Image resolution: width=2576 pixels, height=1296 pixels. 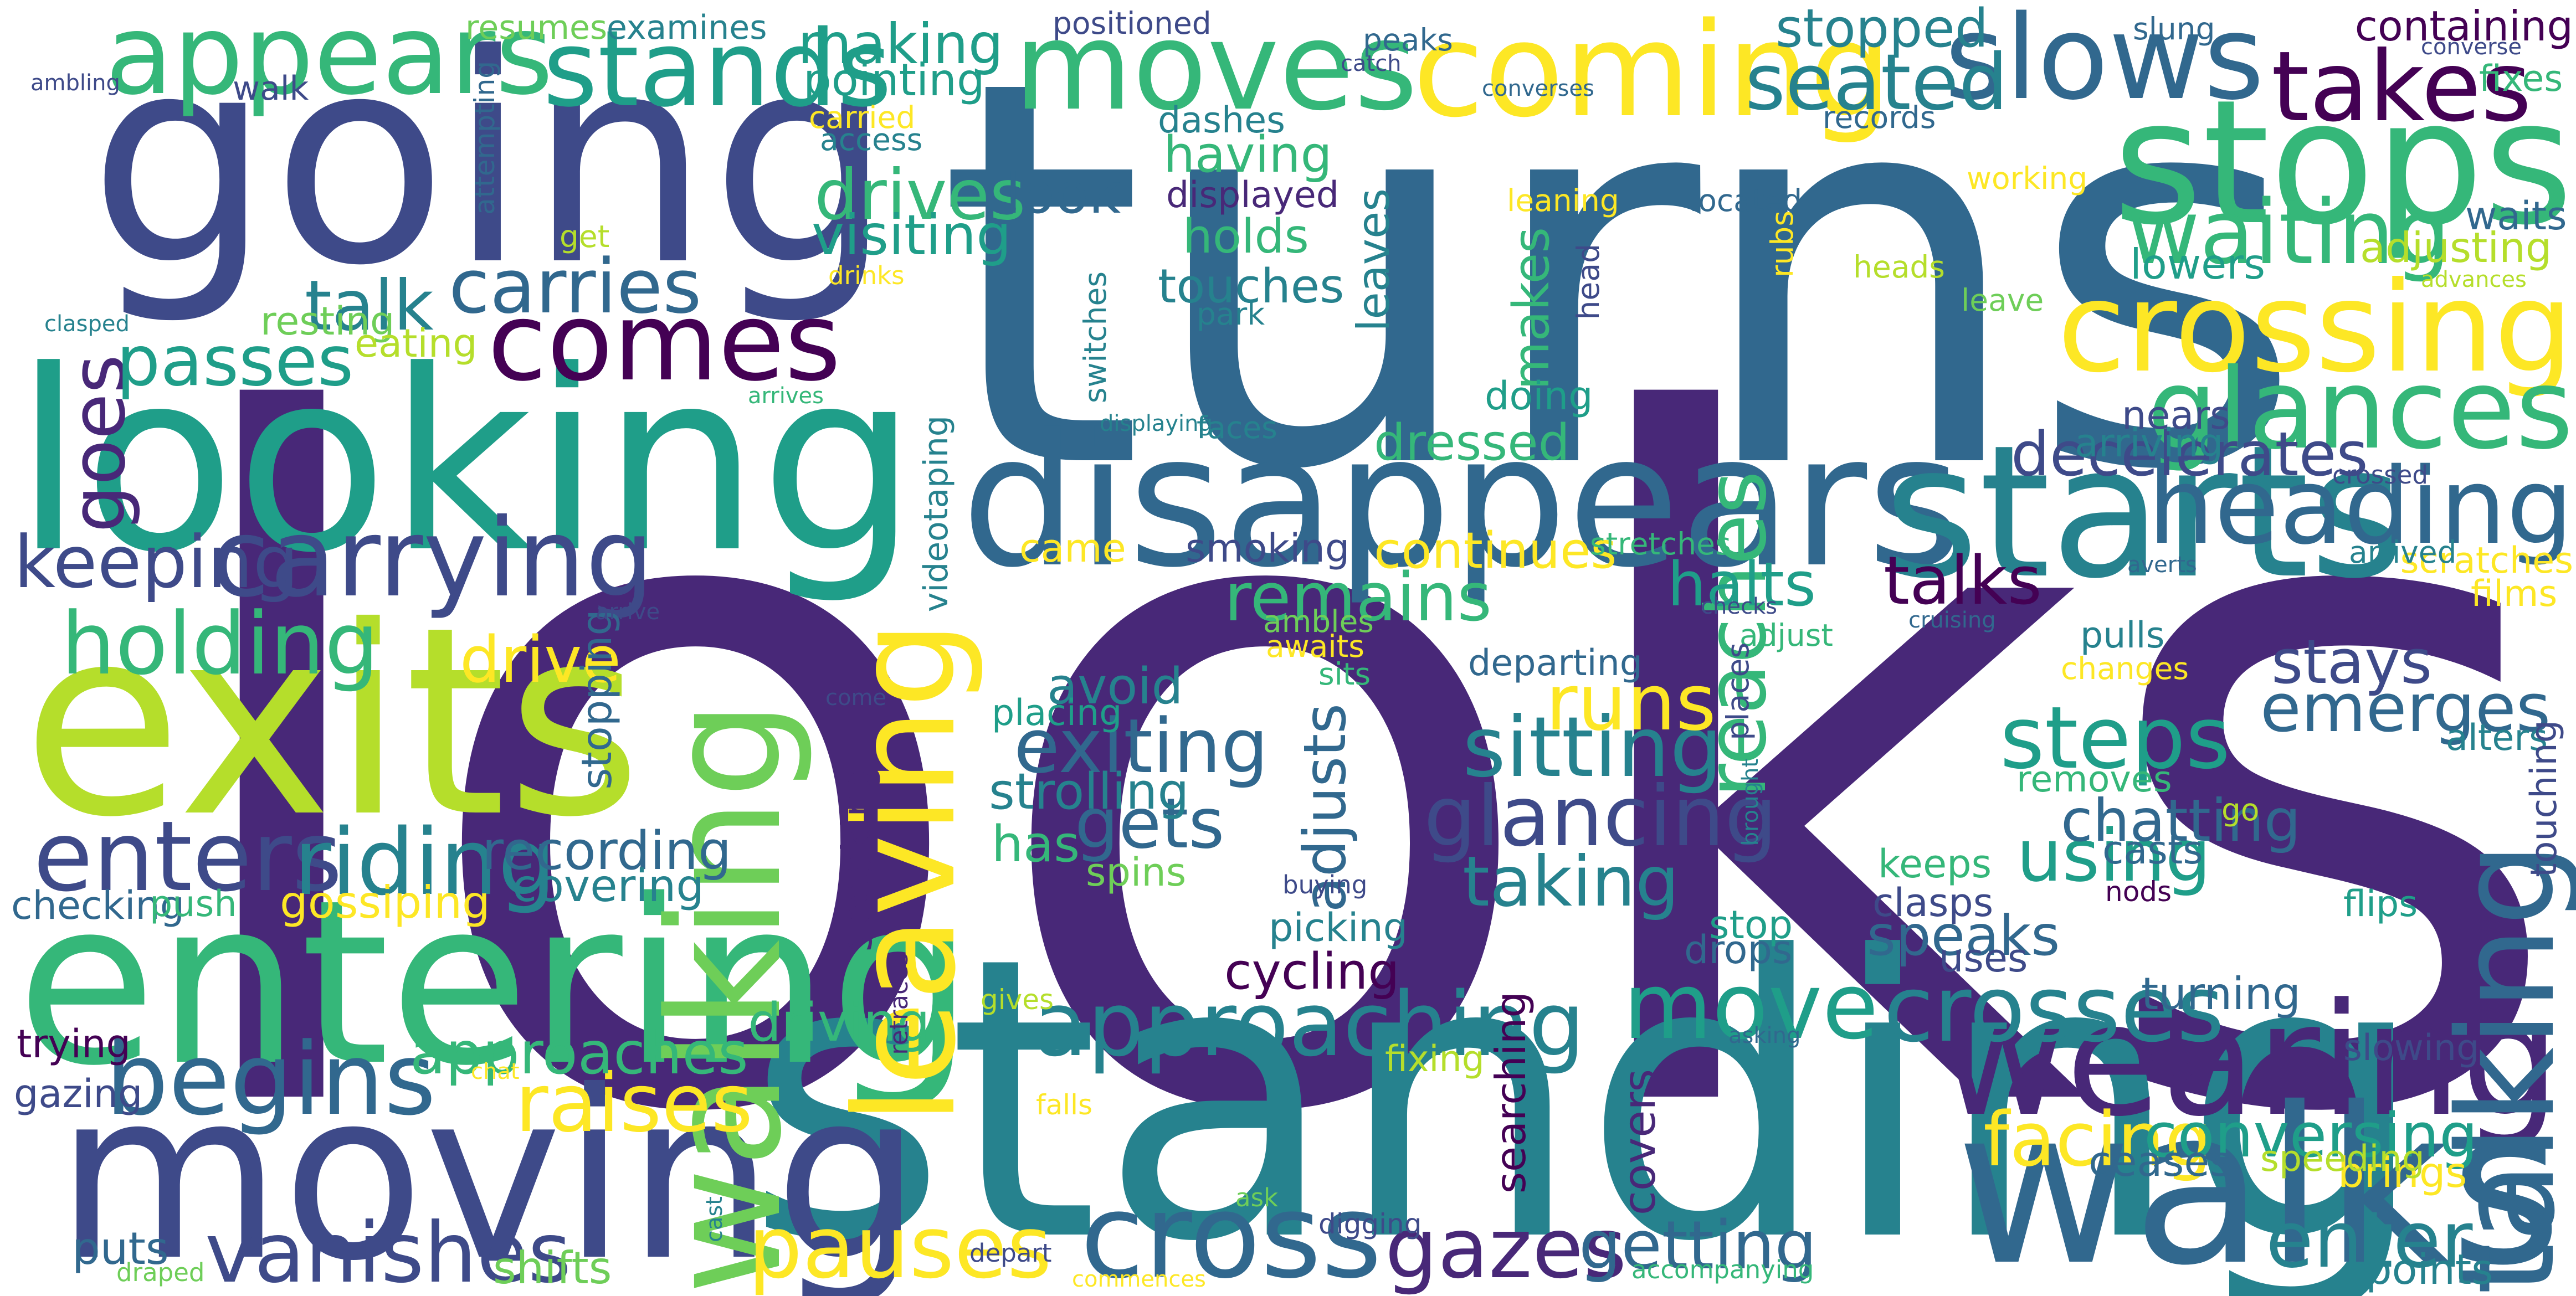 What do you see at coordinates (628, 612) in the screenshot?
I see `word-arrive: arrive` at bounding box center [628, 612].